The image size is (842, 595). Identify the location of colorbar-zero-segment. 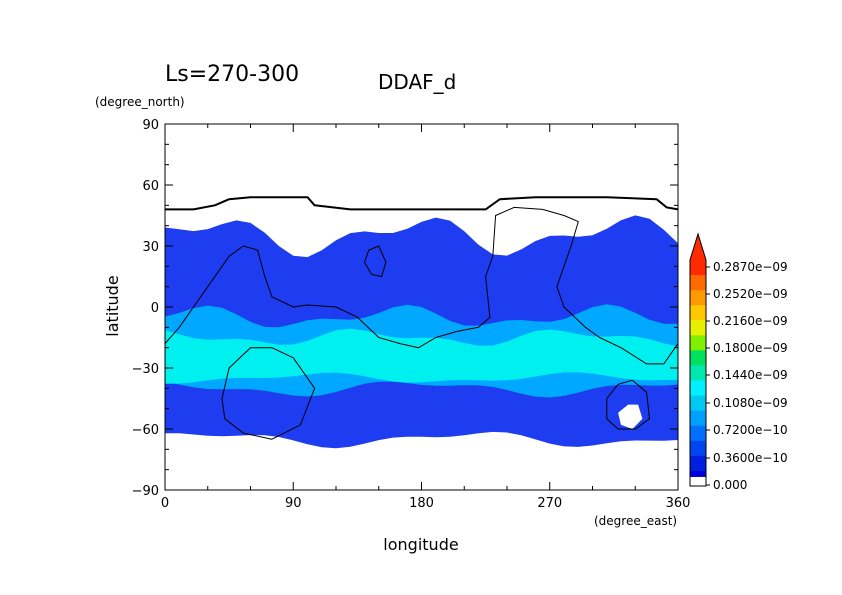
(698, 481).